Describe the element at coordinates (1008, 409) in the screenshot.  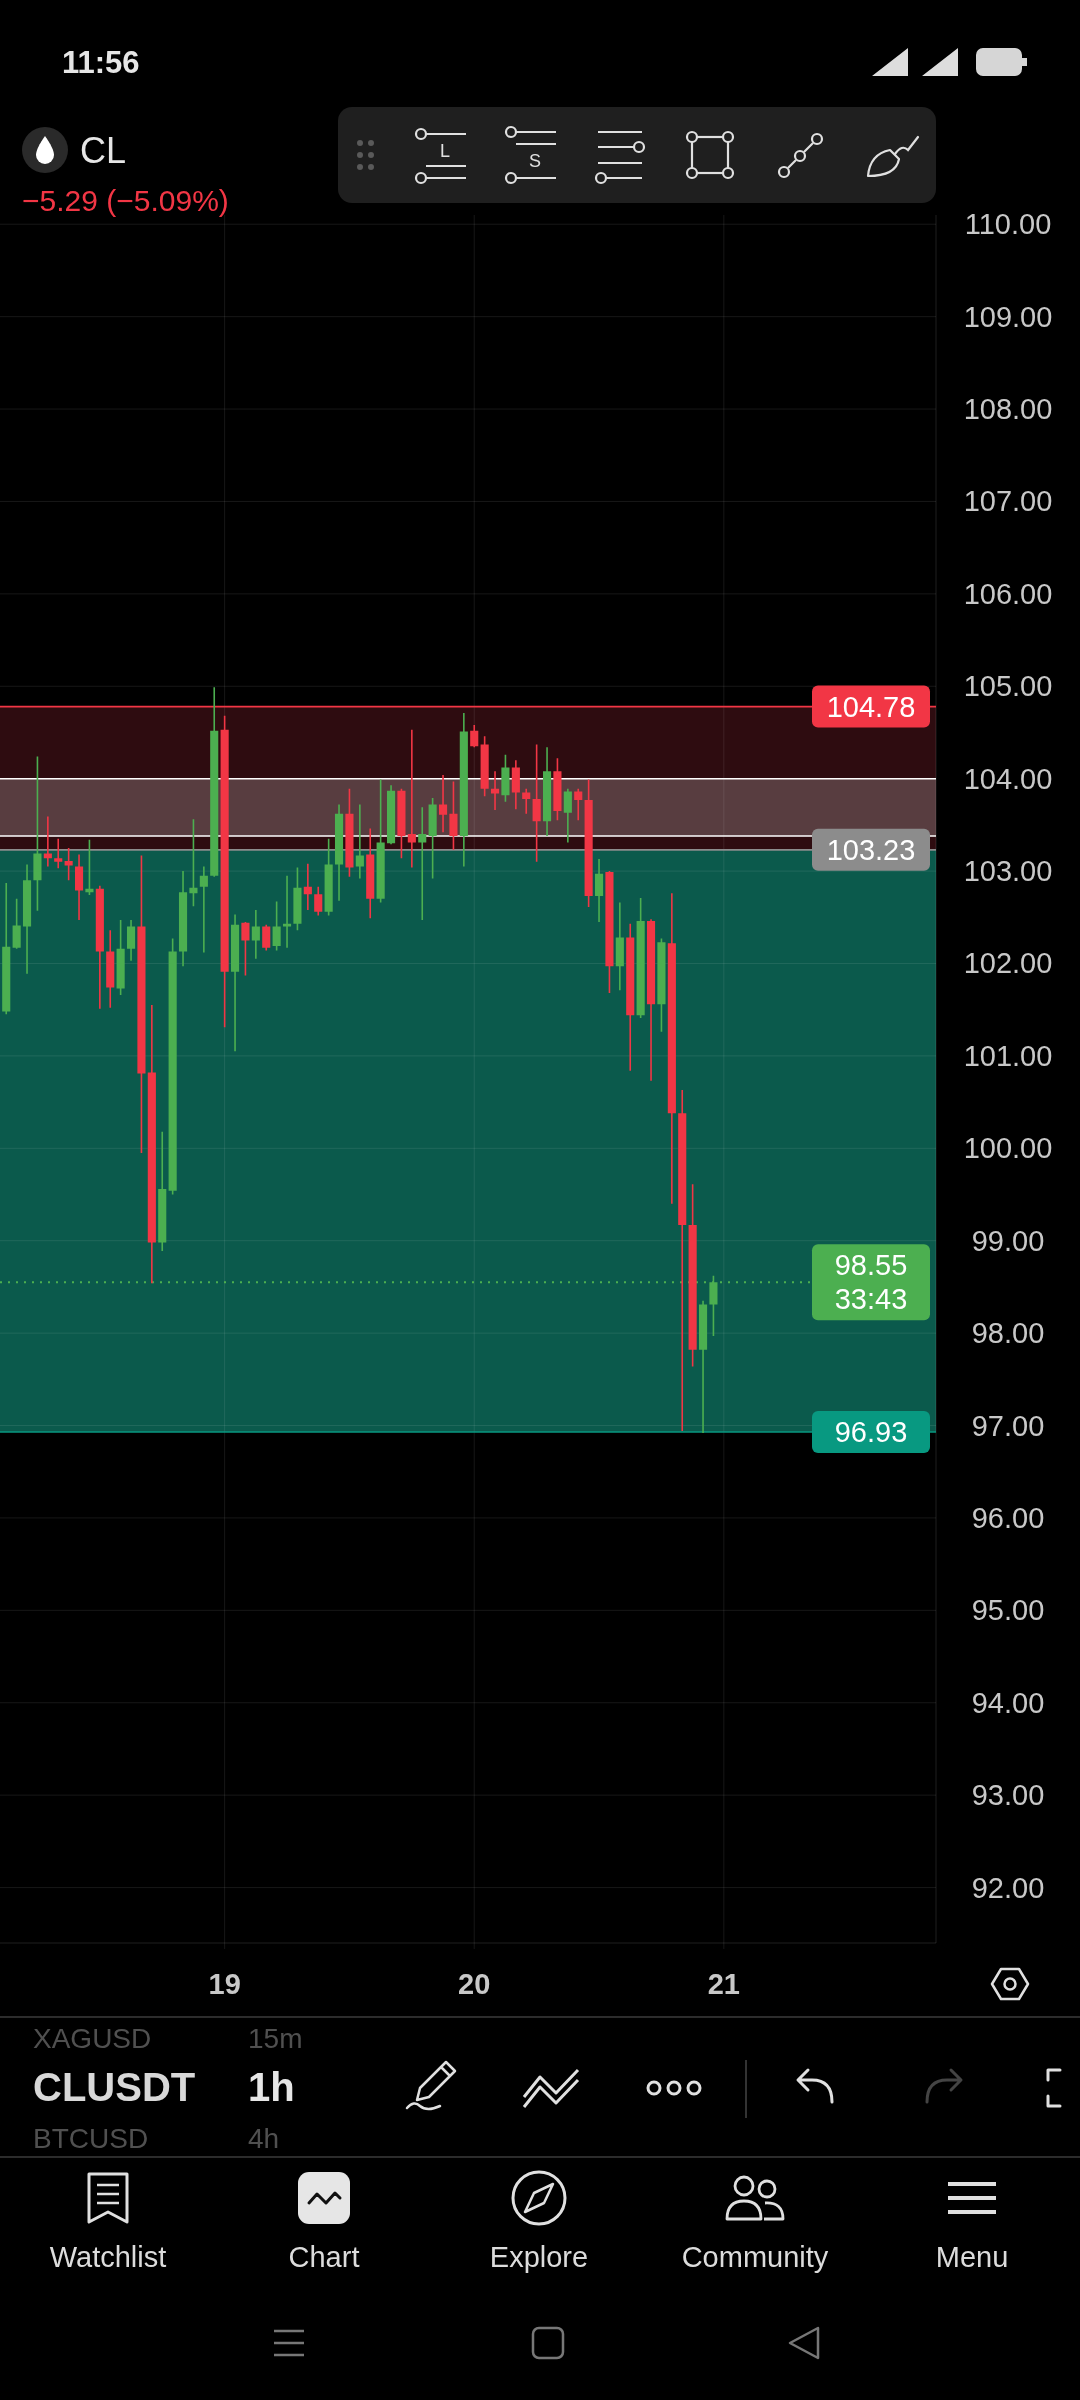
I see `y-tick-label: 108.00` at that location.